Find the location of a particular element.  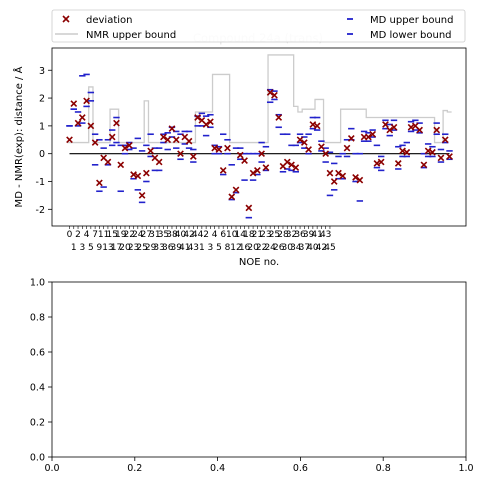

y-tick-label: 0.4 is located at coordinates (37, 388).